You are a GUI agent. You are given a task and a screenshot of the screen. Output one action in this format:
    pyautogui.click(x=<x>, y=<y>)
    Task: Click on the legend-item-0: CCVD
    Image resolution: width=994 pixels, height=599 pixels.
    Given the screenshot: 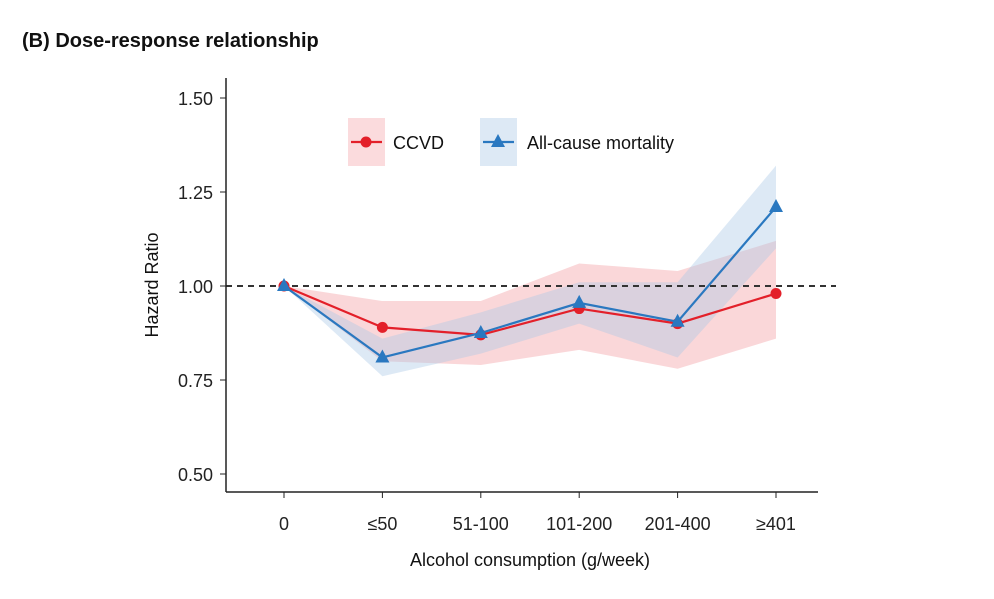 What is the action you would take?
    pyautogui.click(x=396, y=142)
    